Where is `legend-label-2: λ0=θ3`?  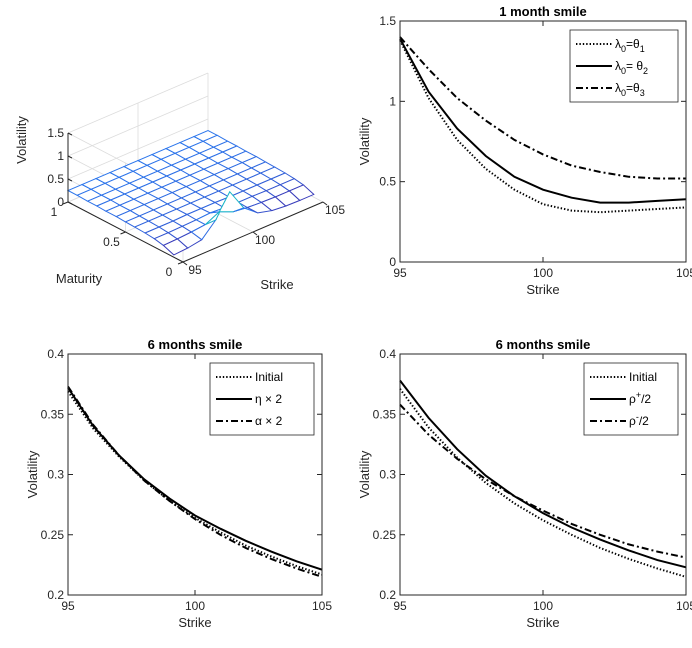 legend-label-2: λ0=θ3 is located at coordinates (630, 89).